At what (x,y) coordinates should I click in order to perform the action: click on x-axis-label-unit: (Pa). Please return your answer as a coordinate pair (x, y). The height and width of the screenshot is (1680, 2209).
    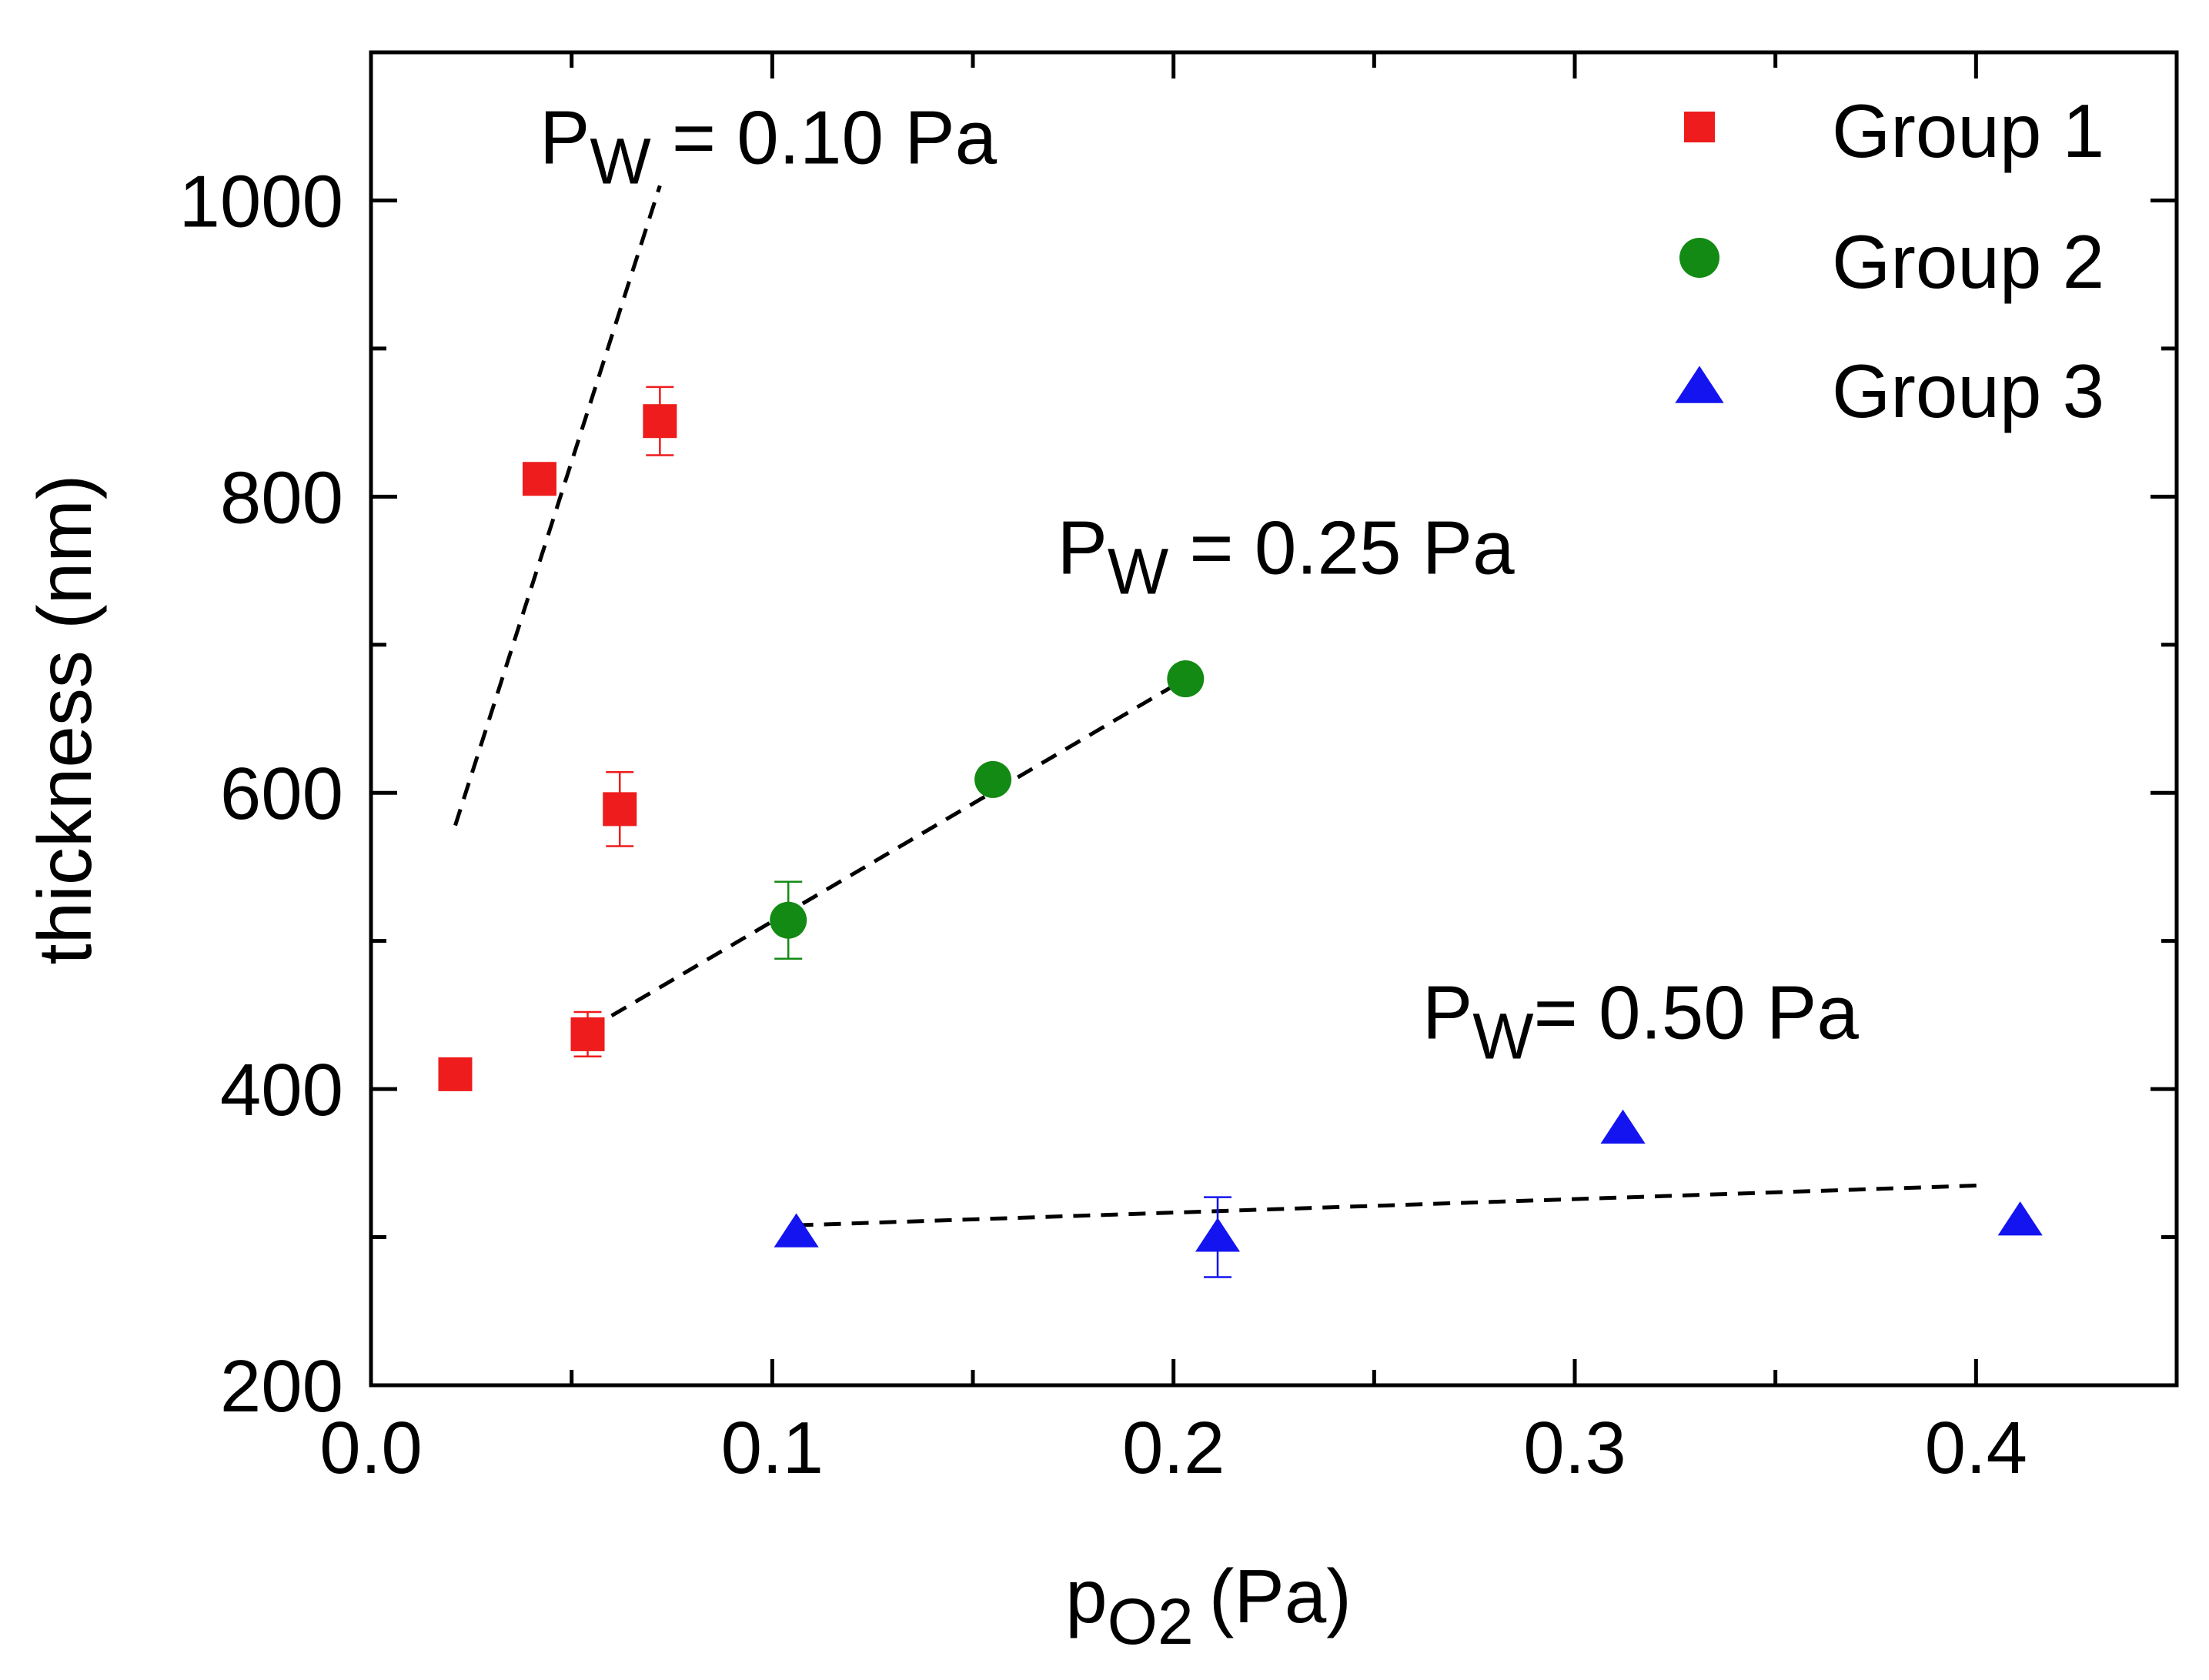
    Looking at the image, I should click on (1280, 1596).